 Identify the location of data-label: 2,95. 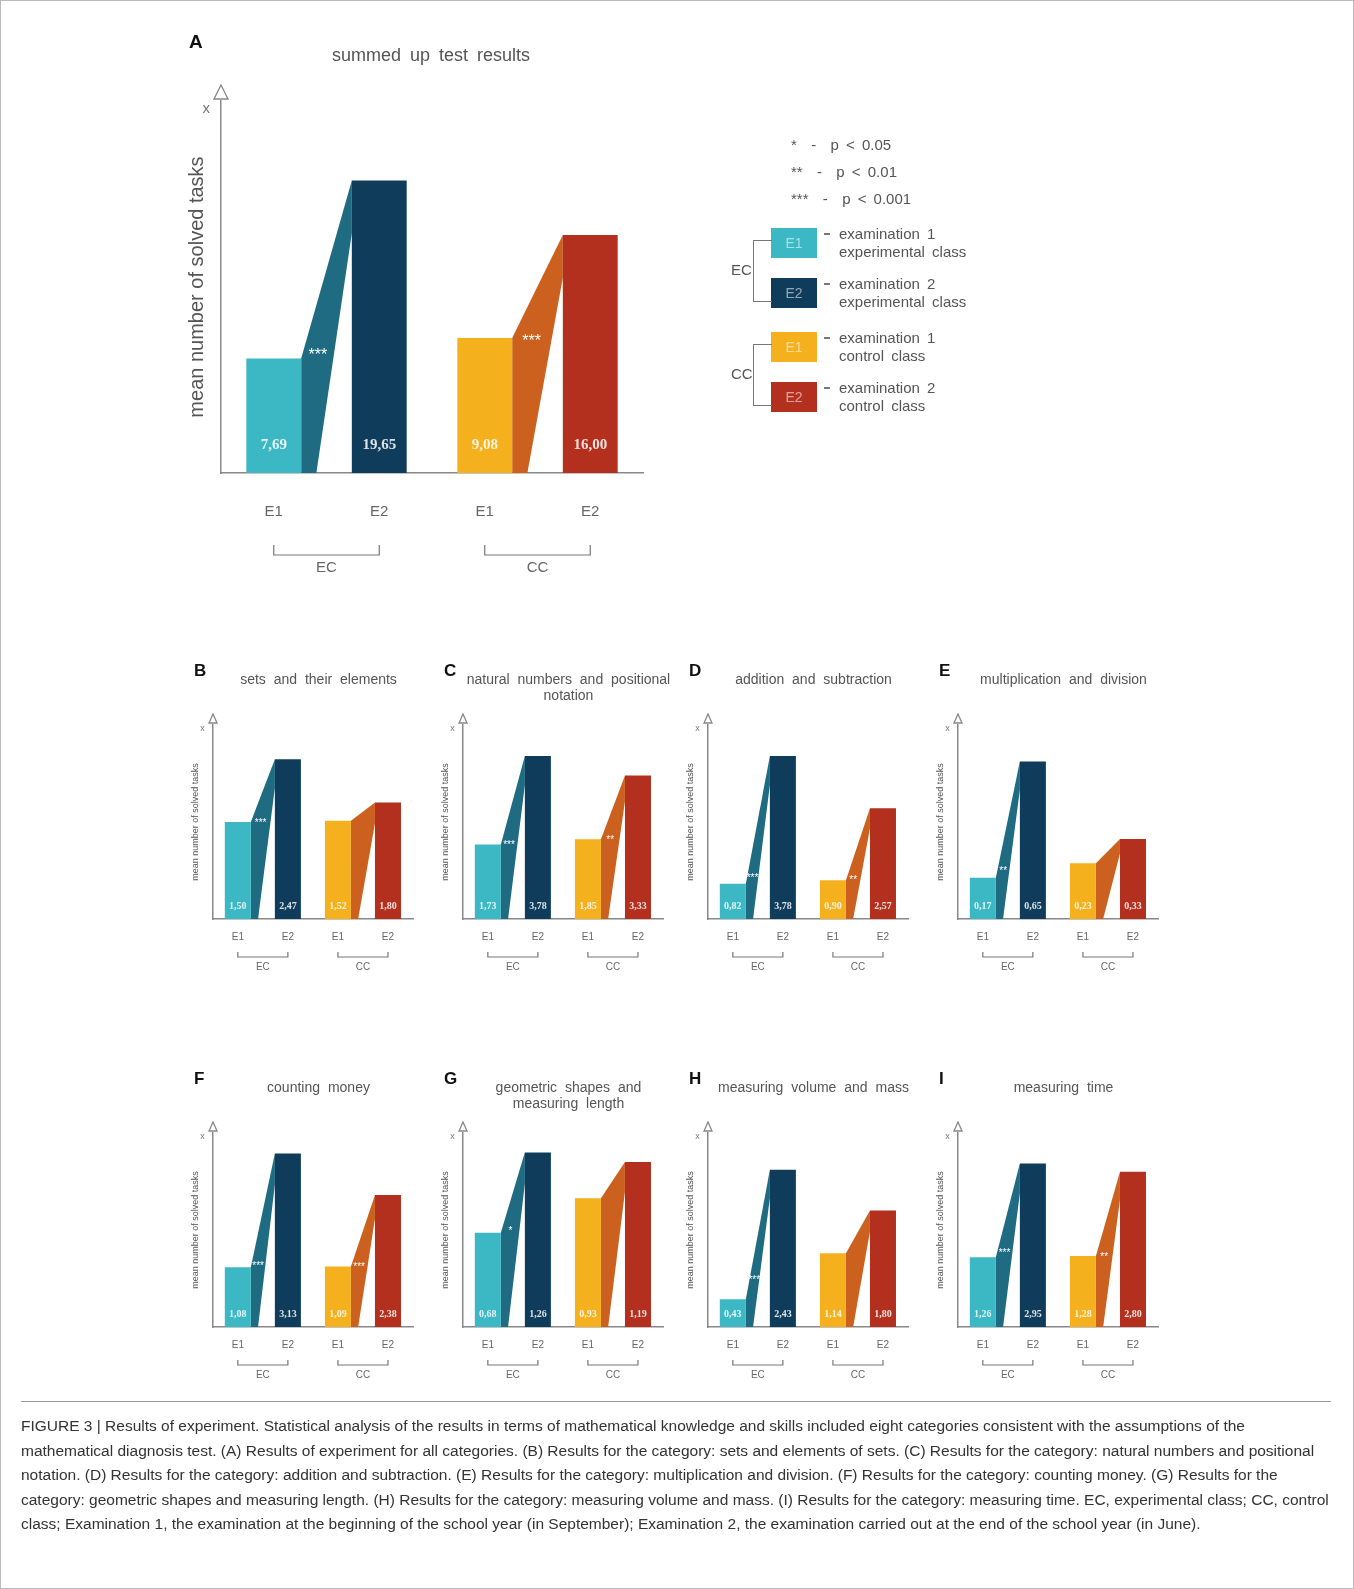
(1033, 1313).